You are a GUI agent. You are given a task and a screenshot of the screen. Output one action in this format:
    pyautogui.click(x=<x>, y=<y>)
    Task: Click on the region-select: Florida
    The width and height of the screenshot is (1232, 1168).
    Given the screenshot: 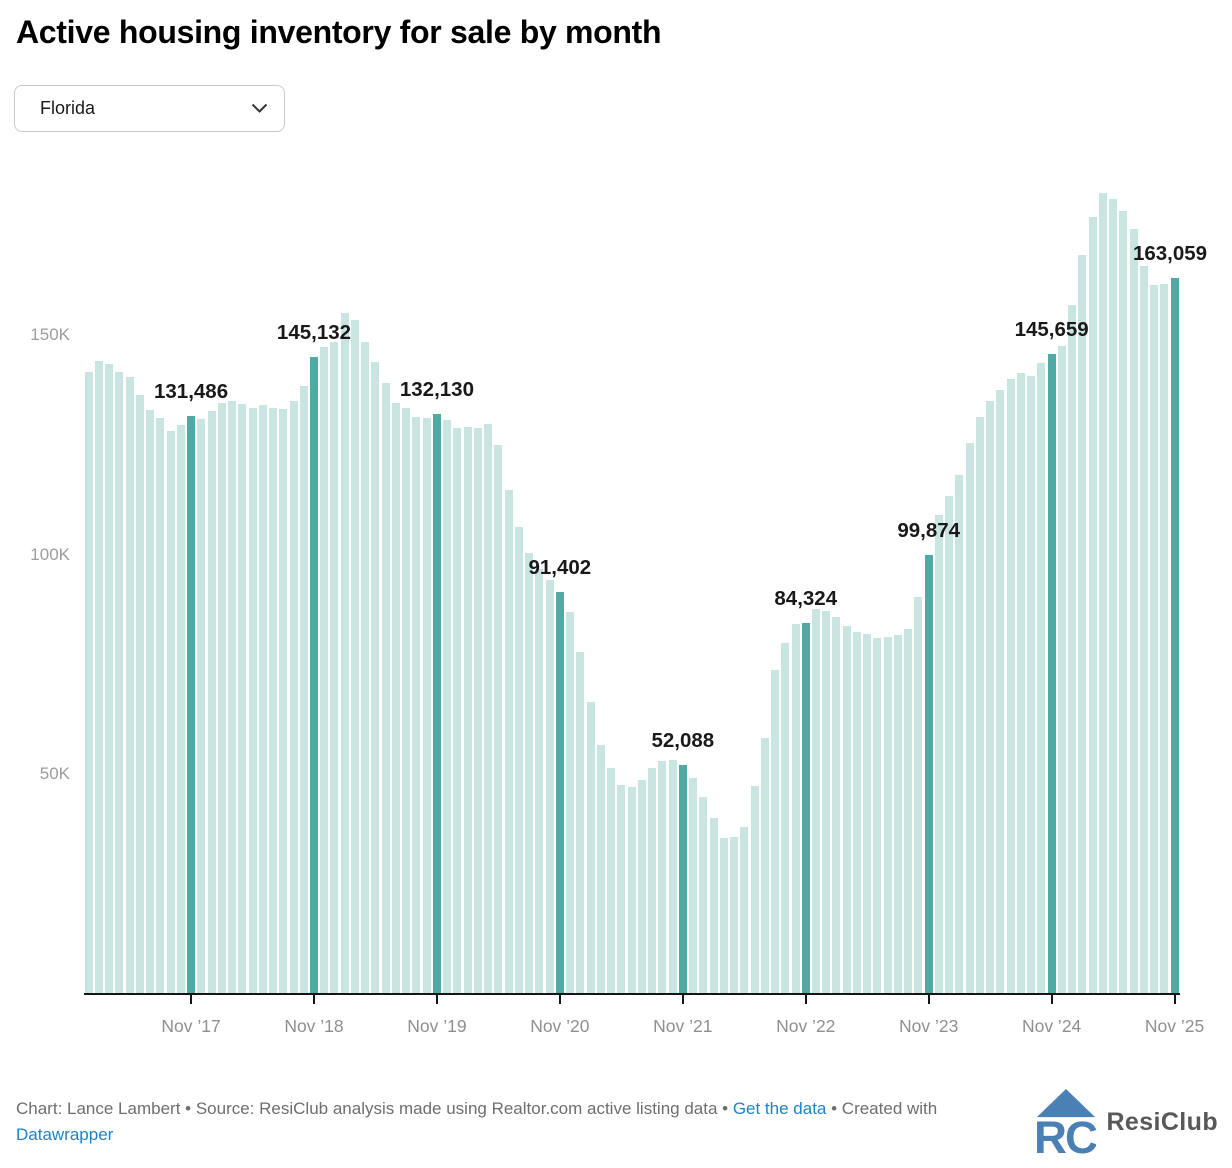 What is the action you would take?
    pyautogui.click(x=149, y=108)
    